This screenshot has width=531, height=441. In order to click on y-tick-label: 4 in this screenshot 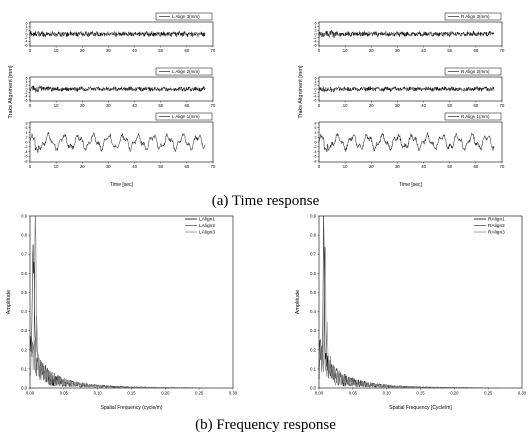, I will do `click(27, 133)`.